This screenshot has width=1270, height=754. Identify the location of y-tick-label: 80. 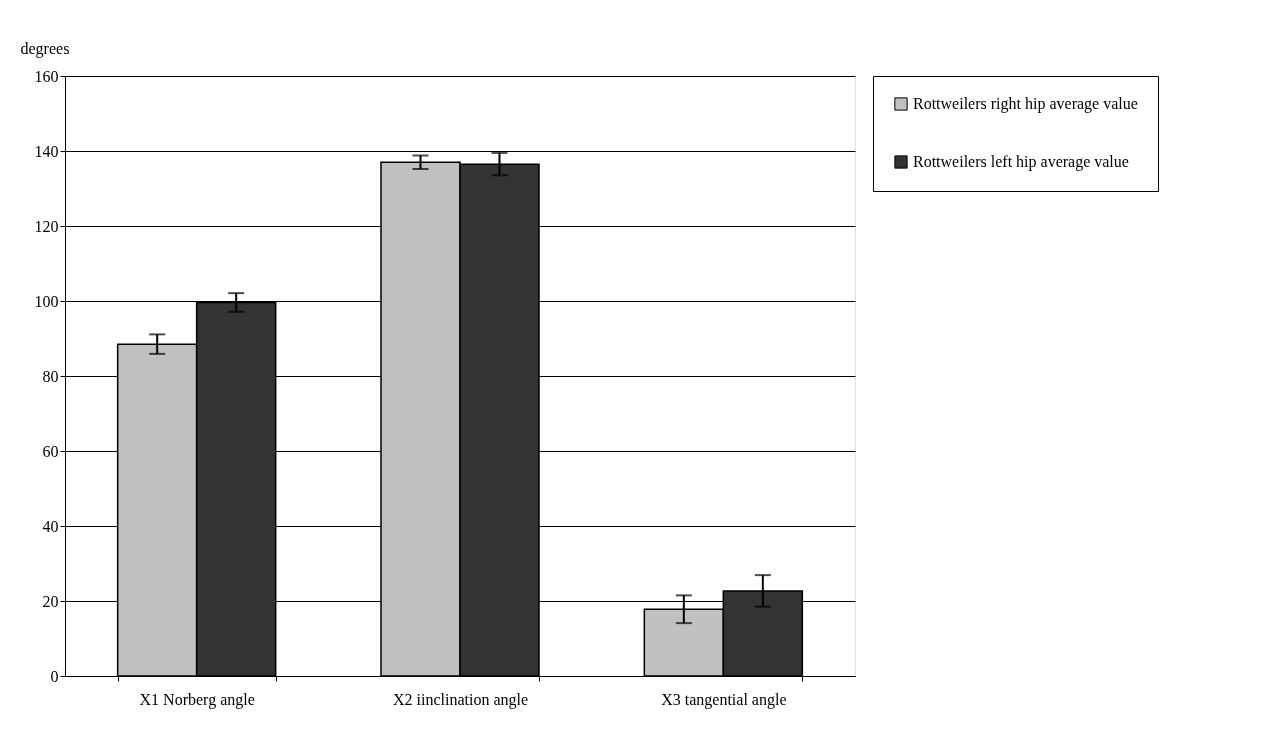
(50, 376).